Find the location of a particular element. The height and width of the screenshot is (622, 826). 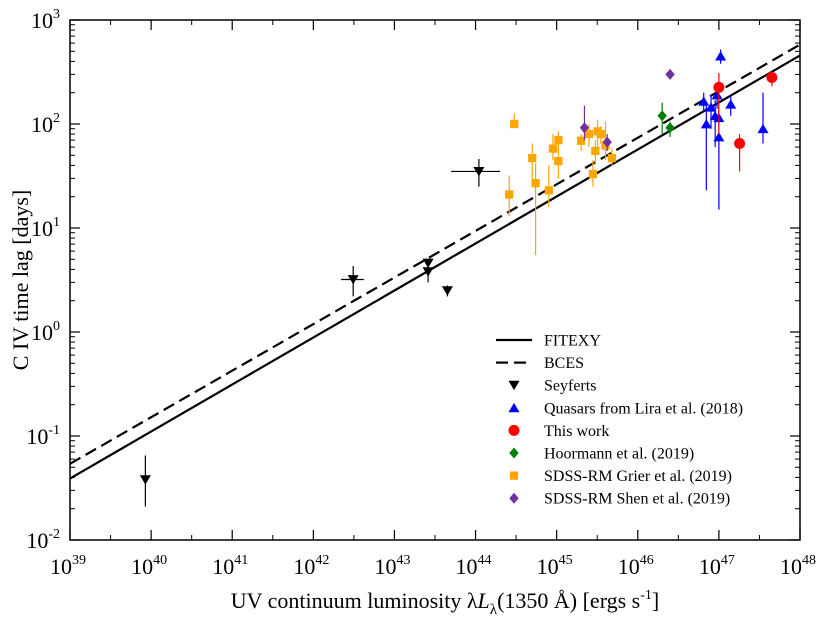

legend-entry: This work is located at coordinates (558, 431).